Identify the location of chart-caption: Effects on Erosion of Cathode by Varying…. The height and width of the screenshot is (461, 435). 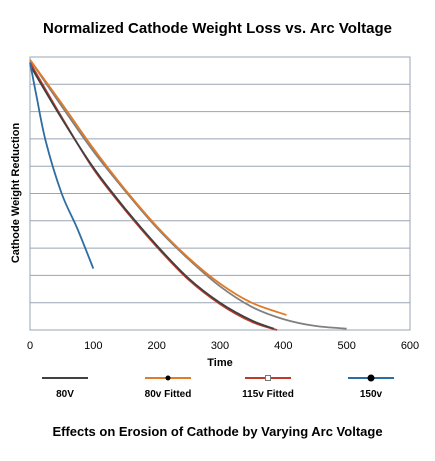
(217, 431).